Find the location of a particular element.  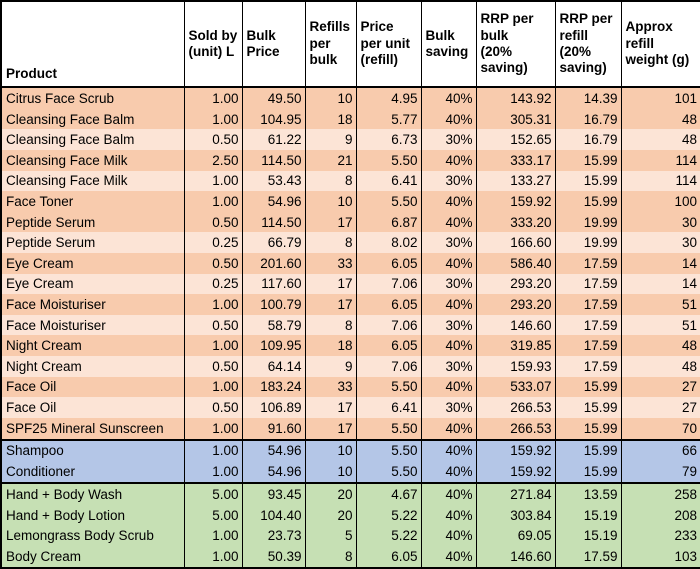

product-cell: Body Cream is located at coordinates (92, 557).